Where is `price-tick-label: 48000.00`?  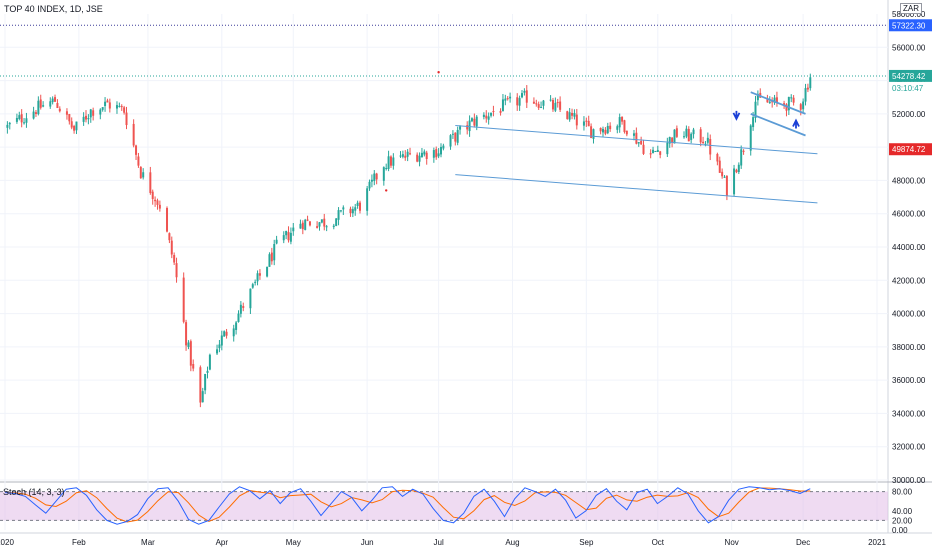
price-tick-label: 48000.00 is located at coordinates (909, 180).